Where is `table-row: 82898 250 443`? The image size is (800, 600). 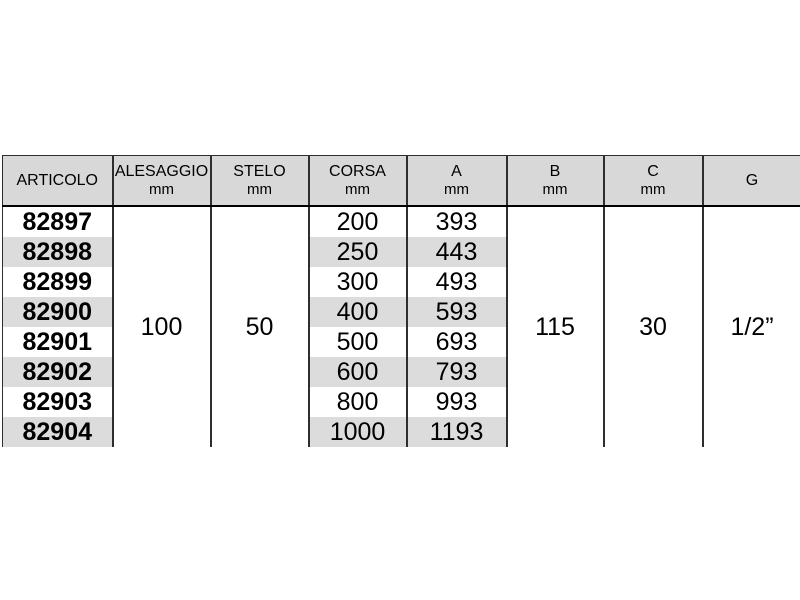 table-row: 82898 250 443 is located at coordinates (401, 251).